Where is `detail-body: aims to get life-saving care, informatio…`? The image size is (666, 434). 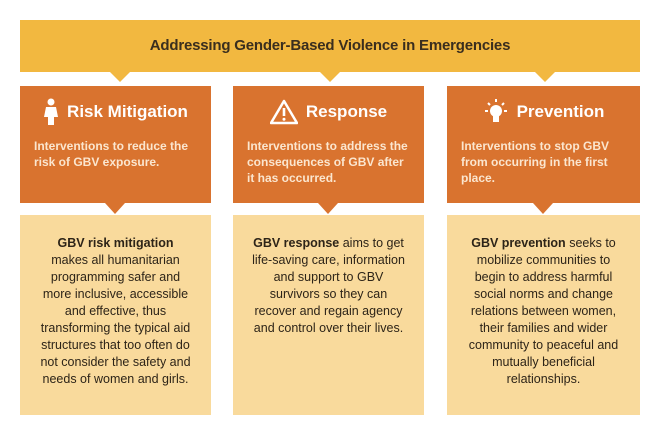
detail-body: aims to get life-saving care, informatio… is located at coordinates (328, 285).